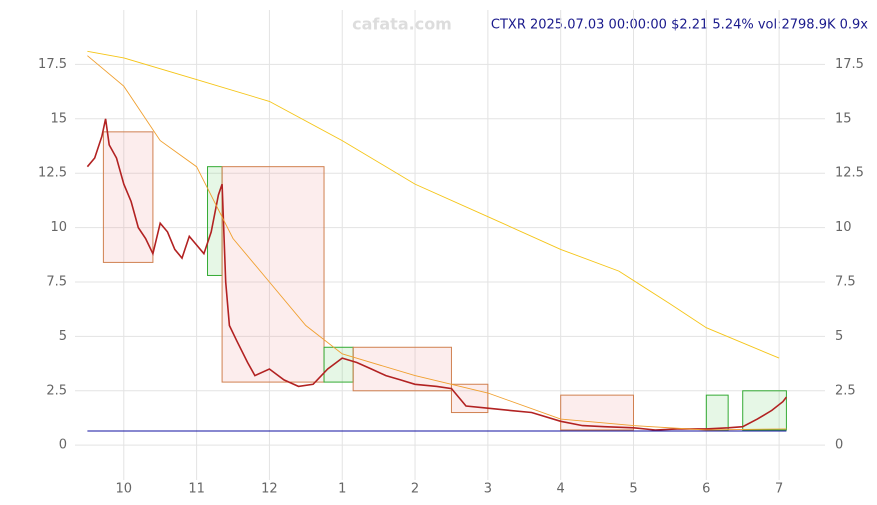 This screenshot has width=877, height=505. Describe the element at coordinates (633, 489) in the screenshot. I see `x-tick-label: 5` at that location.